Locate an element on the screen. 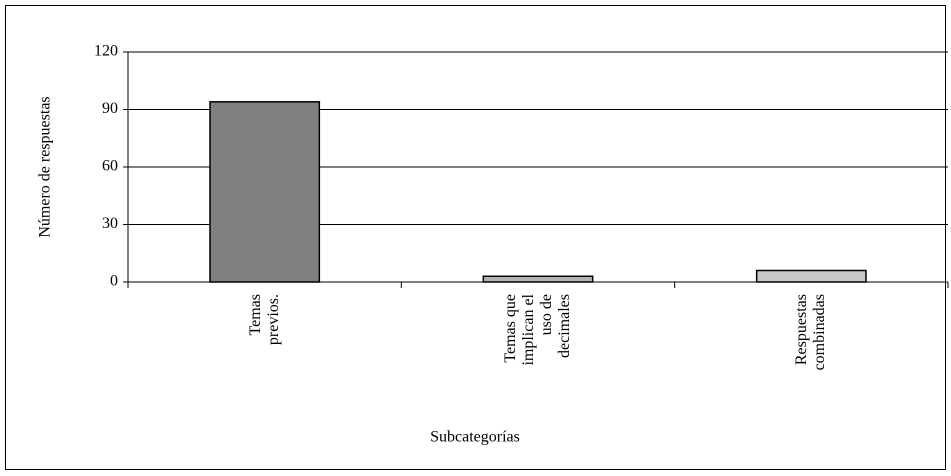 This screenshot has width=951, height=476. x-tick-label: Temas previos. is located at coordinates (264, 320).